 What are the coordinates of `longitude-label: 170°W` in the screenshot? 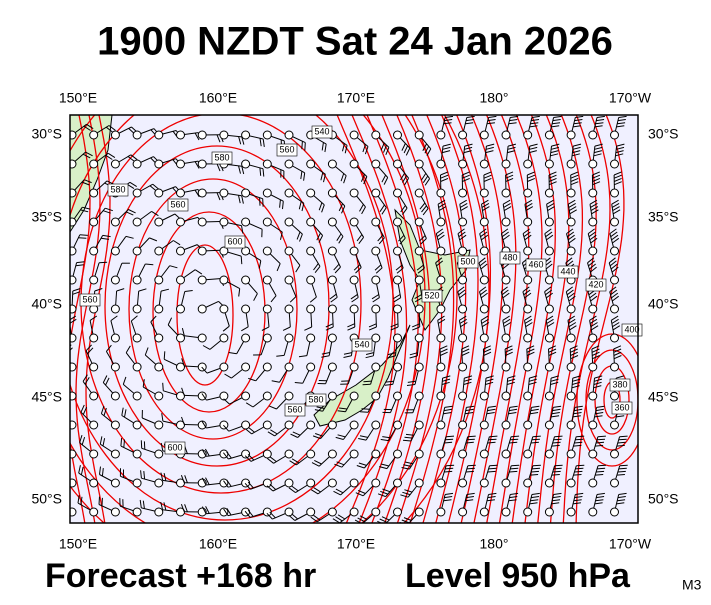 It's located at (630, 544).